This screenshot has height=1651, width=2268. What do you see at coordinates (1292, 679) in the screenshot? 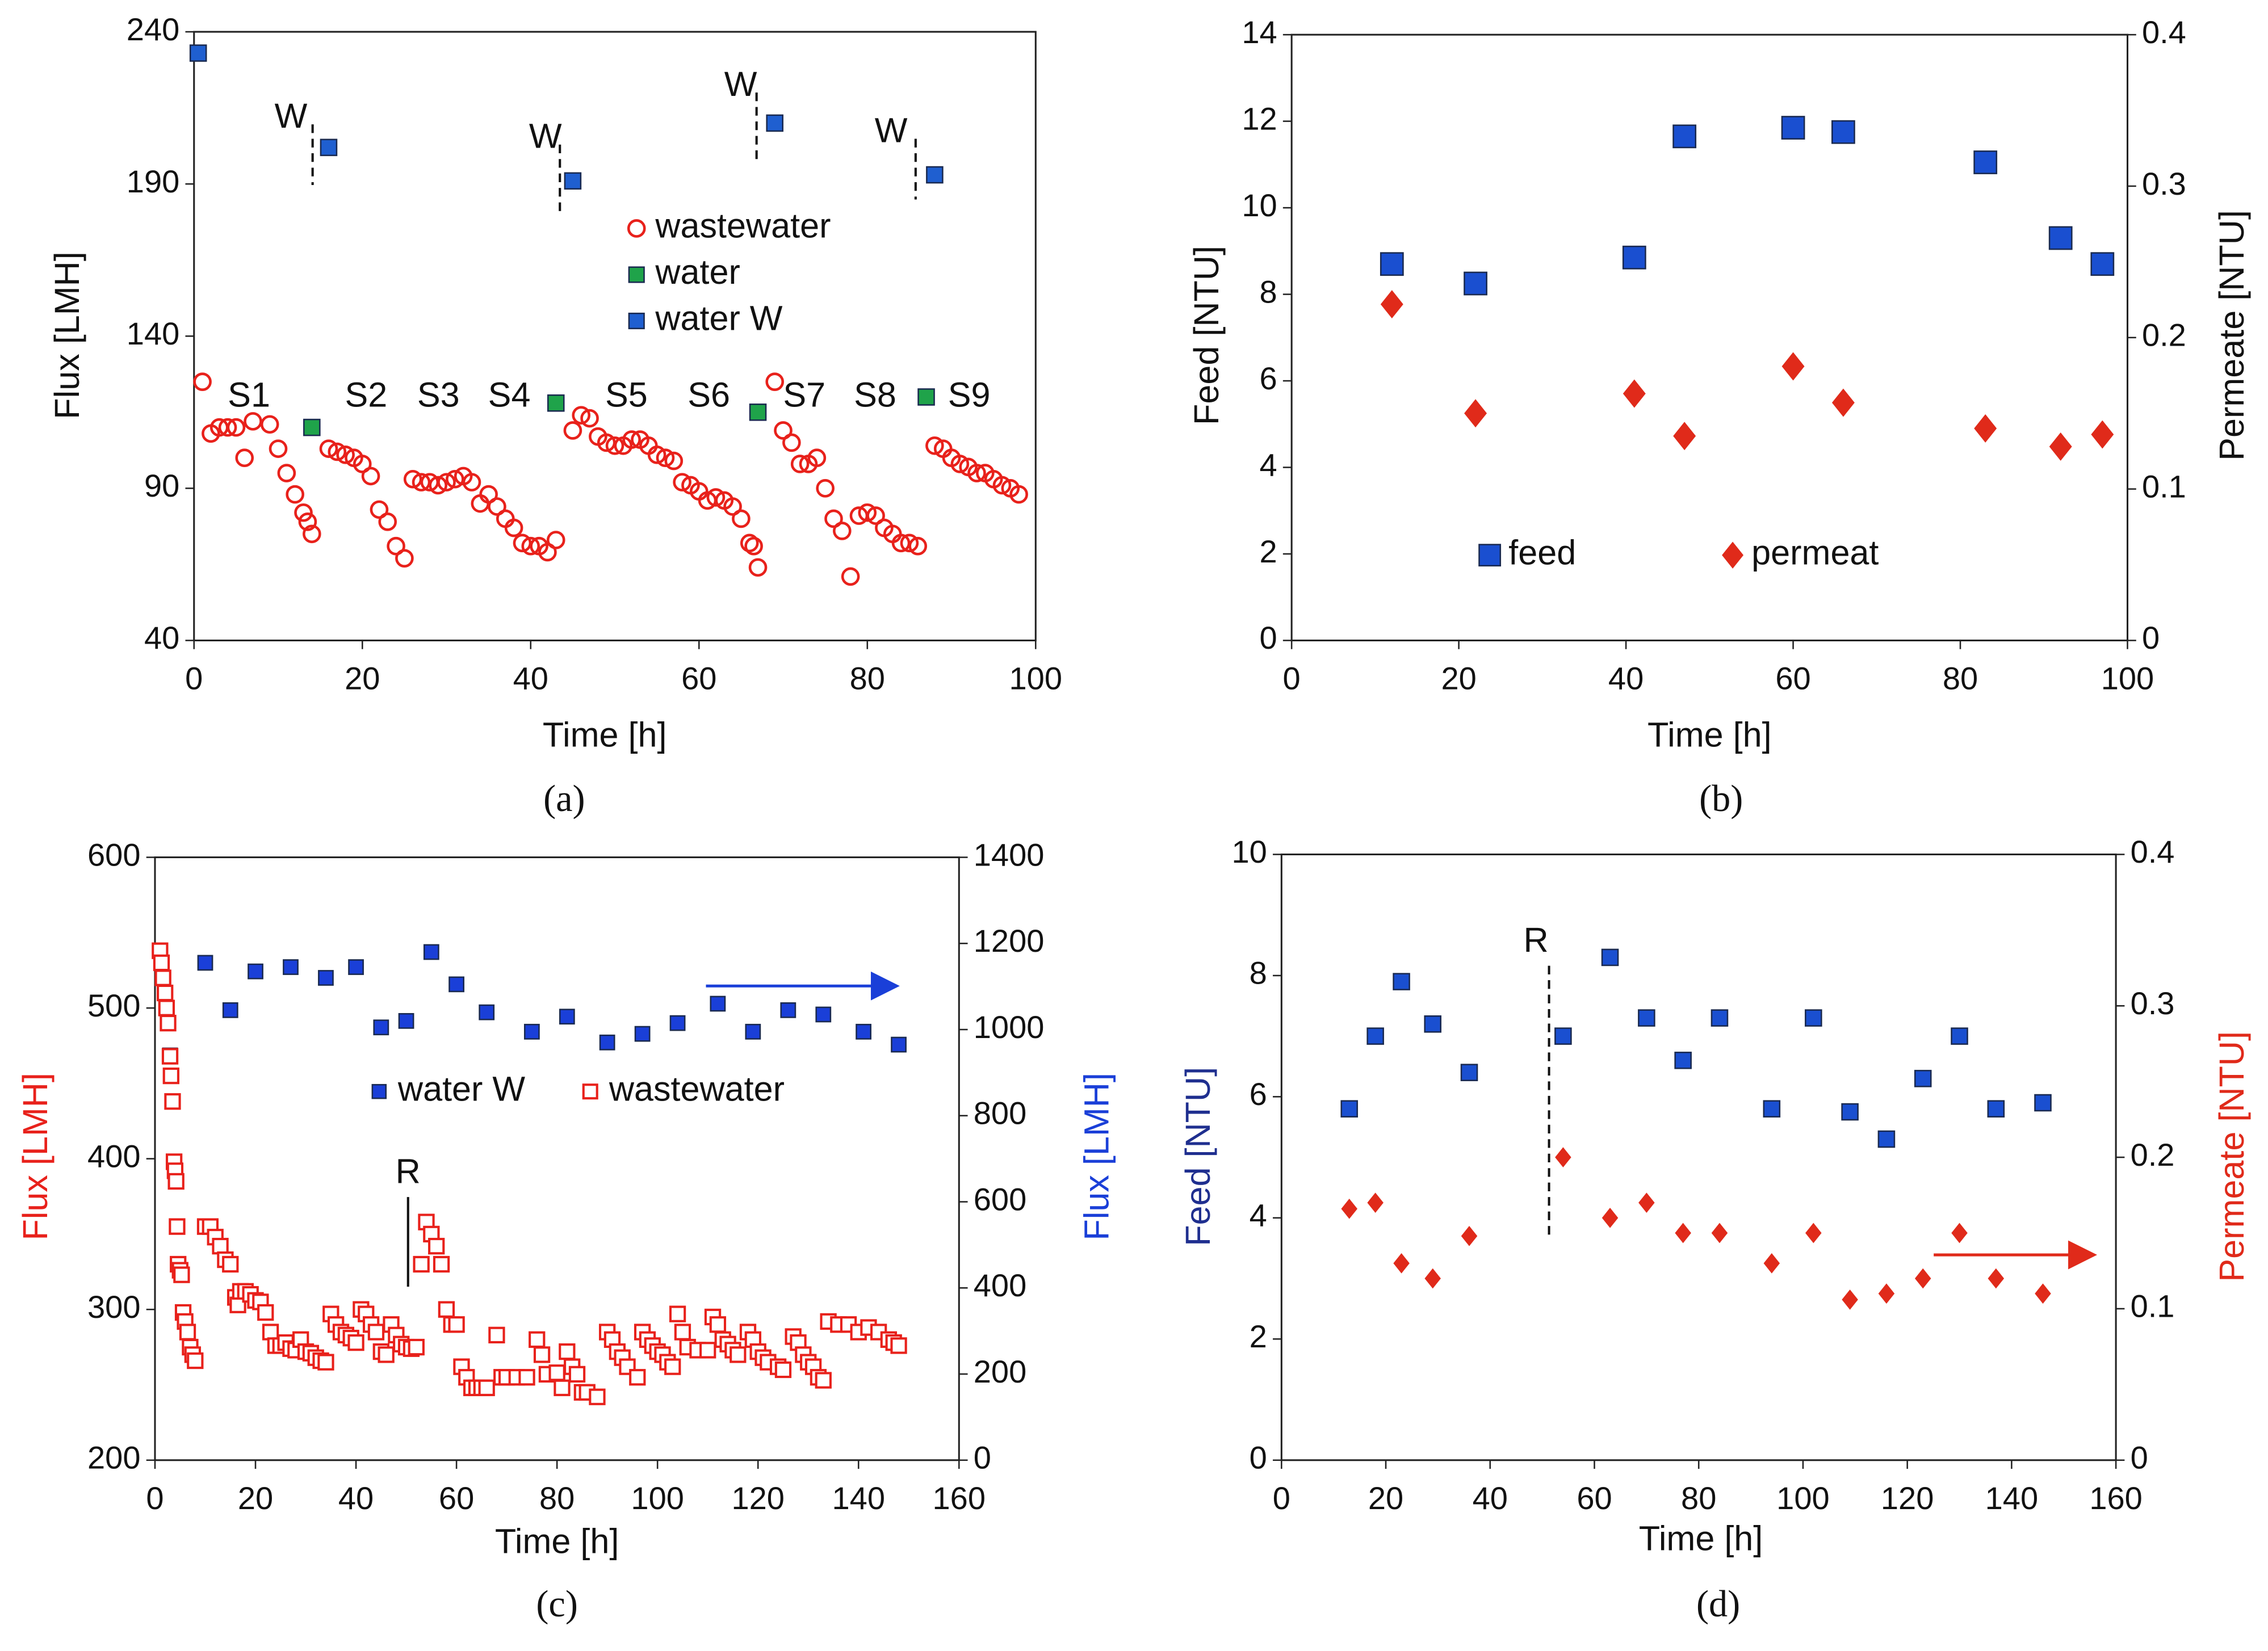
I see `x-tick-label: 0` at bounding box center [1292, 679].